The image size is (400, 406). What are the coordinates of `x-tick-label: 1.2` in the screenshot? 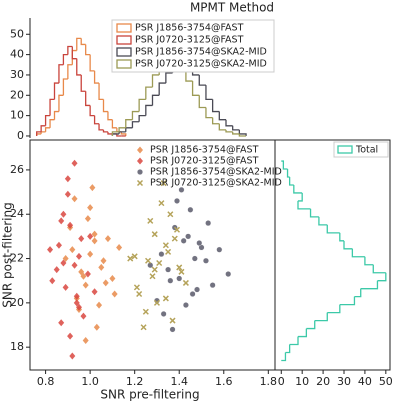 It's located at (135, 381).